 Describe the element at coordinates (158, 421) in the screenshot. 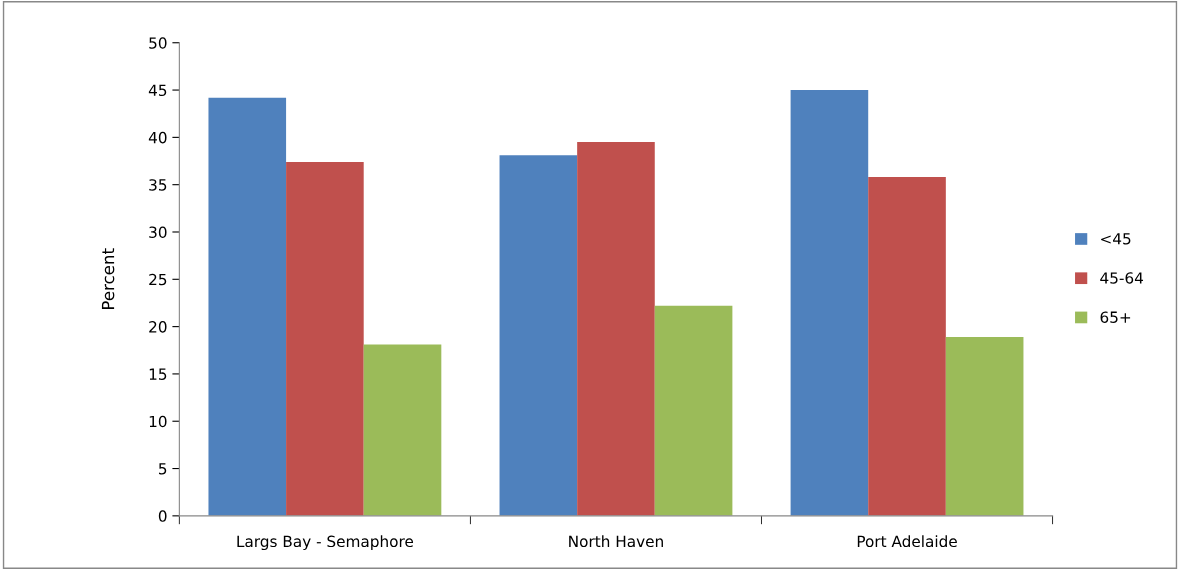

I see `y-tick-label: 10` at that location.